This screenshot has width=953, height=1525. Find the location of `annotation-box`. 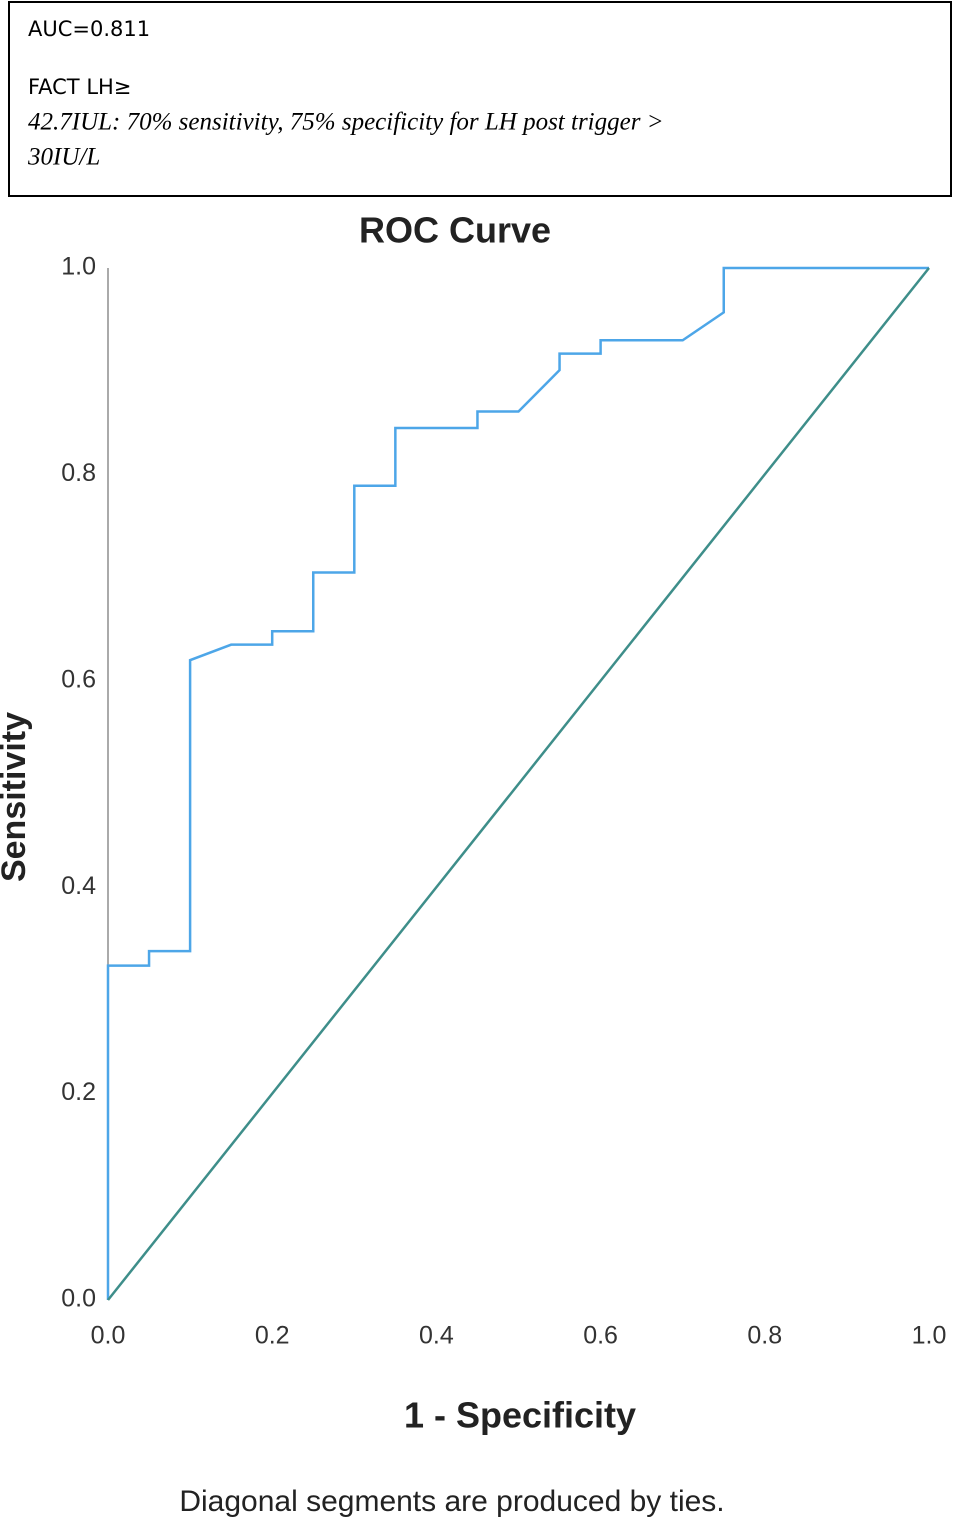

annotation-box is located at coordinates (480, 99).